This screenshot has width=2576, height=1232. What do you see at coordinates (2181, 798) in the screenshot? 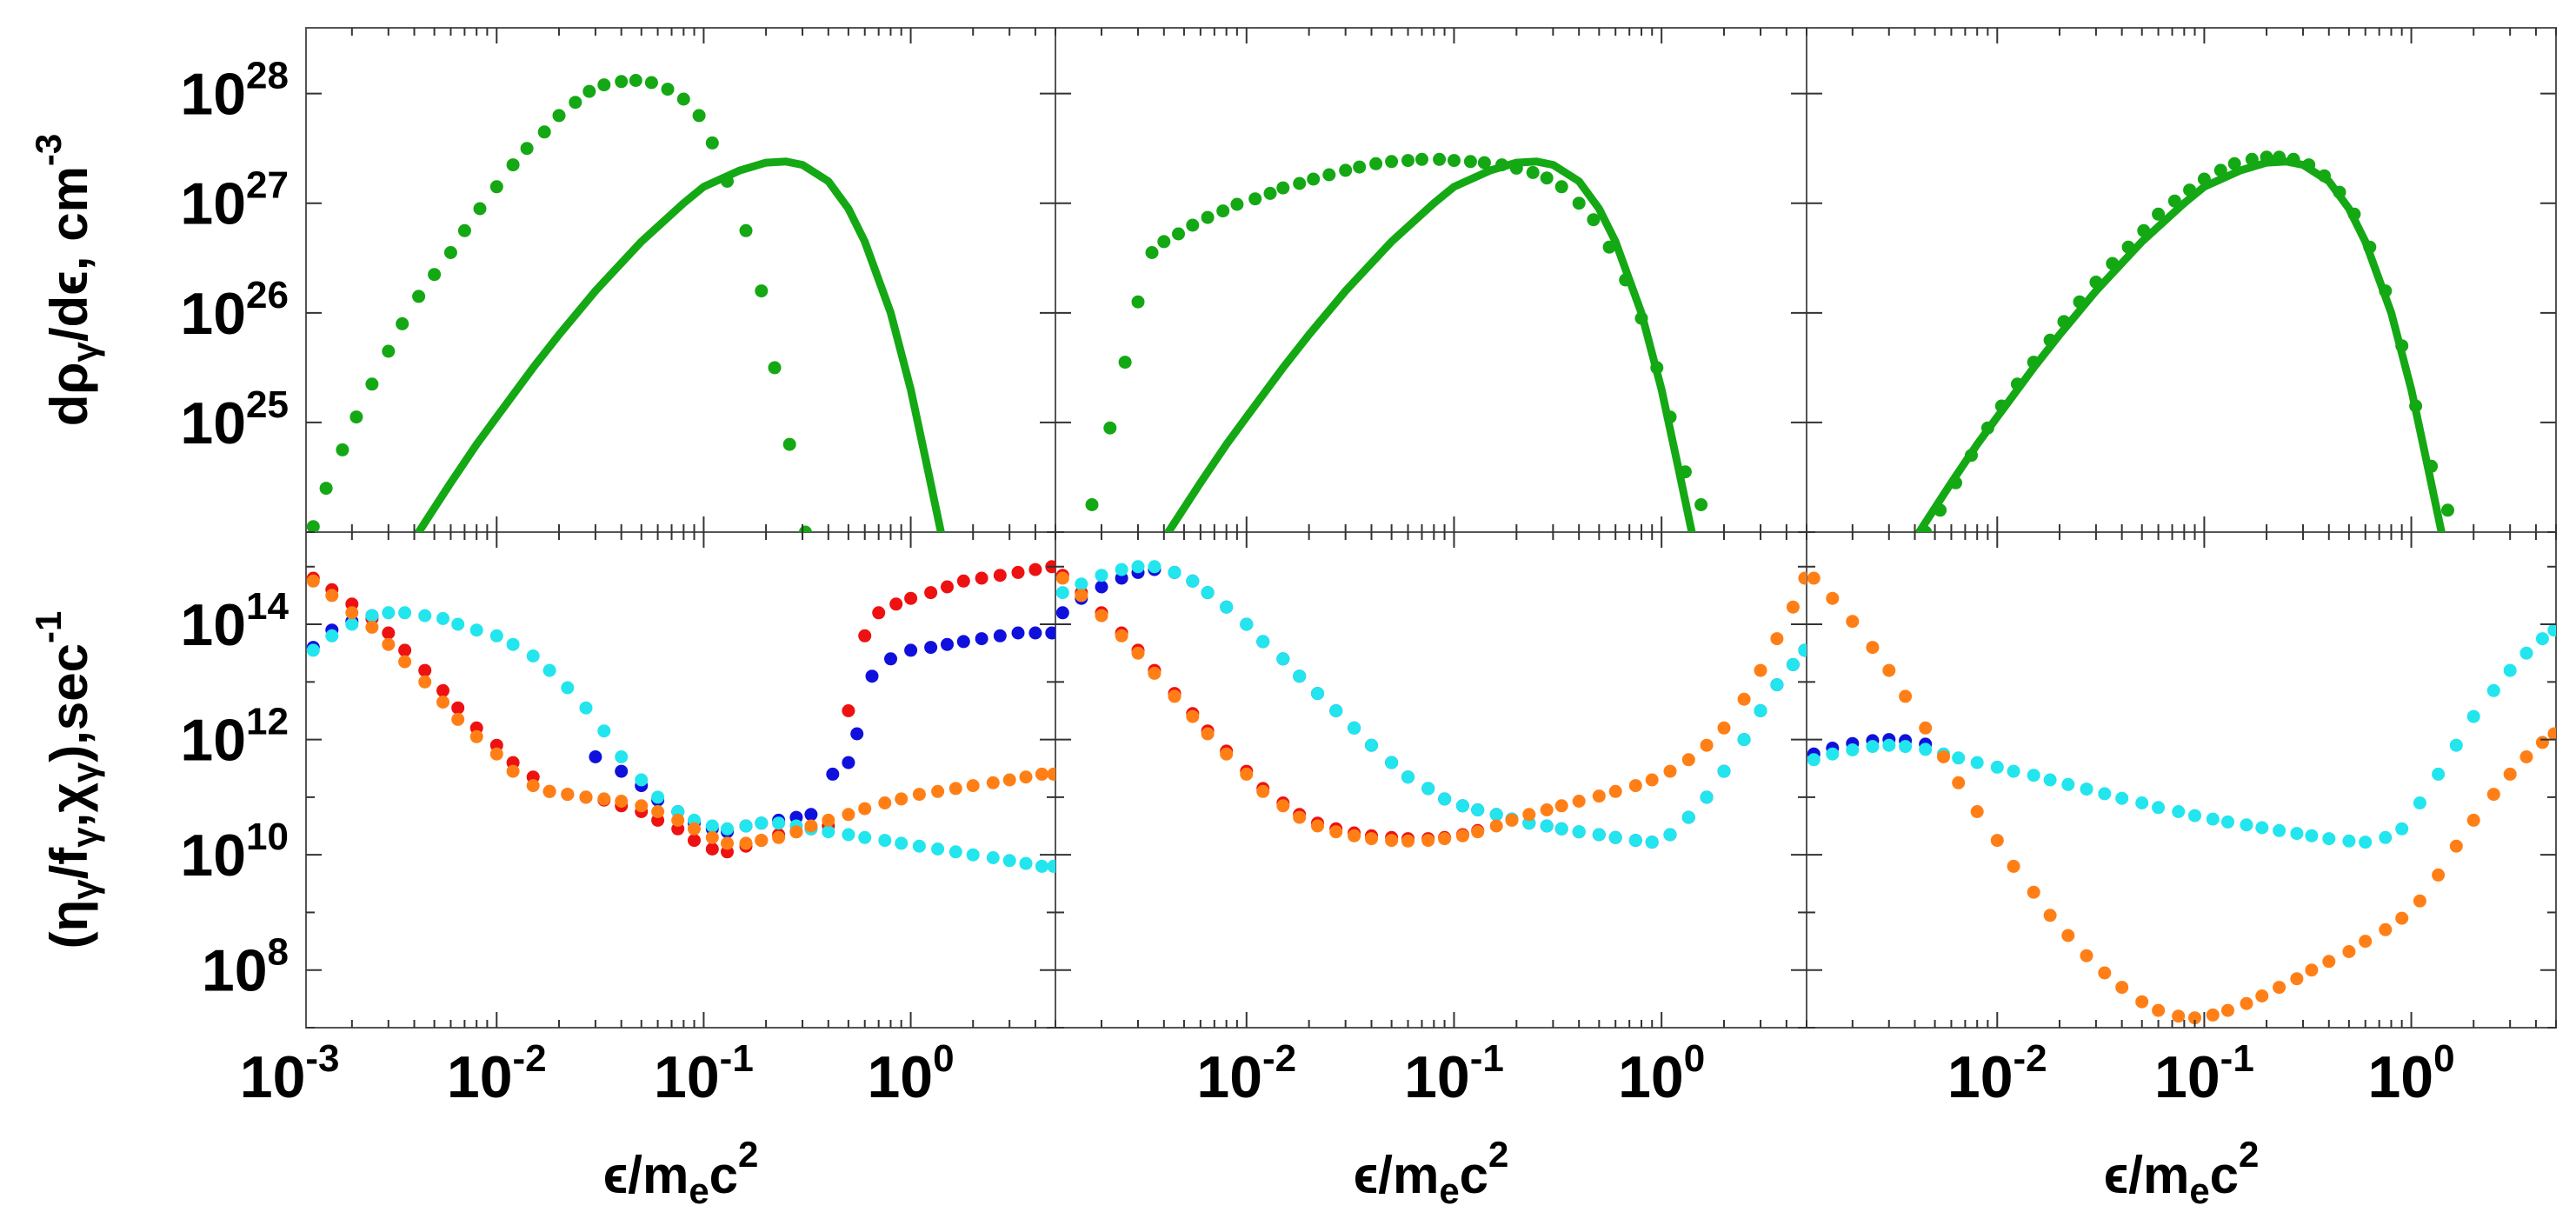
I see `right-rates-plot` at bounding box center [2181, 798].